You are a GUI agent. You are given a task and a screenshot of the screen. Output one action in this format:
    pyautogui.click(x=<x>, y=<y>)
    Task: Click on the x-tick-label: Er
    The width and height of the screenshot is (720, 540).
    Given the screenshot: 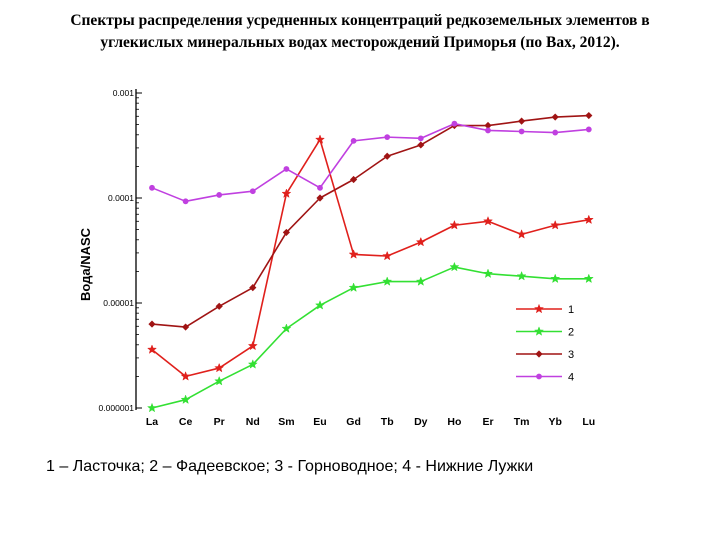 What is the action you would take?
    pyautogui.click(x=487, y=422)
    